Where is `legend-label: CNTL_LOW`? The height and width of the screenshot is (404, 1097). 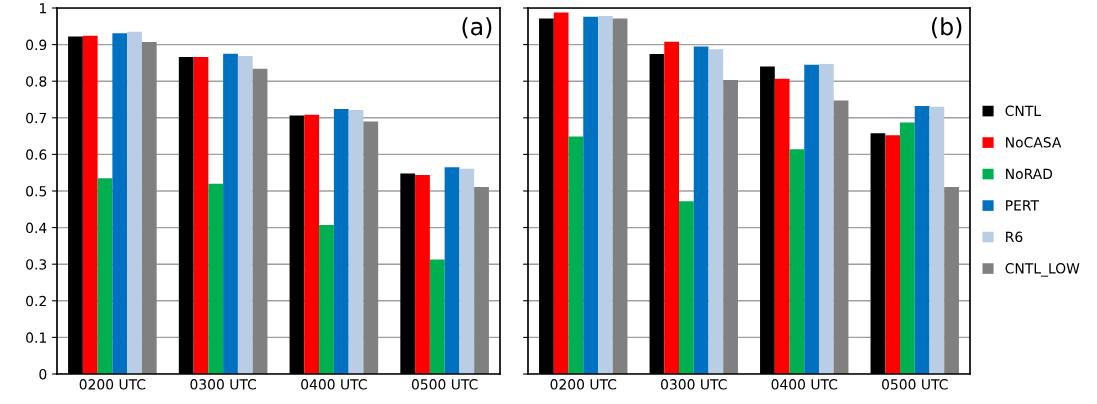 legend-label: CNTL_LOW is located at coordinates (1042, 270).